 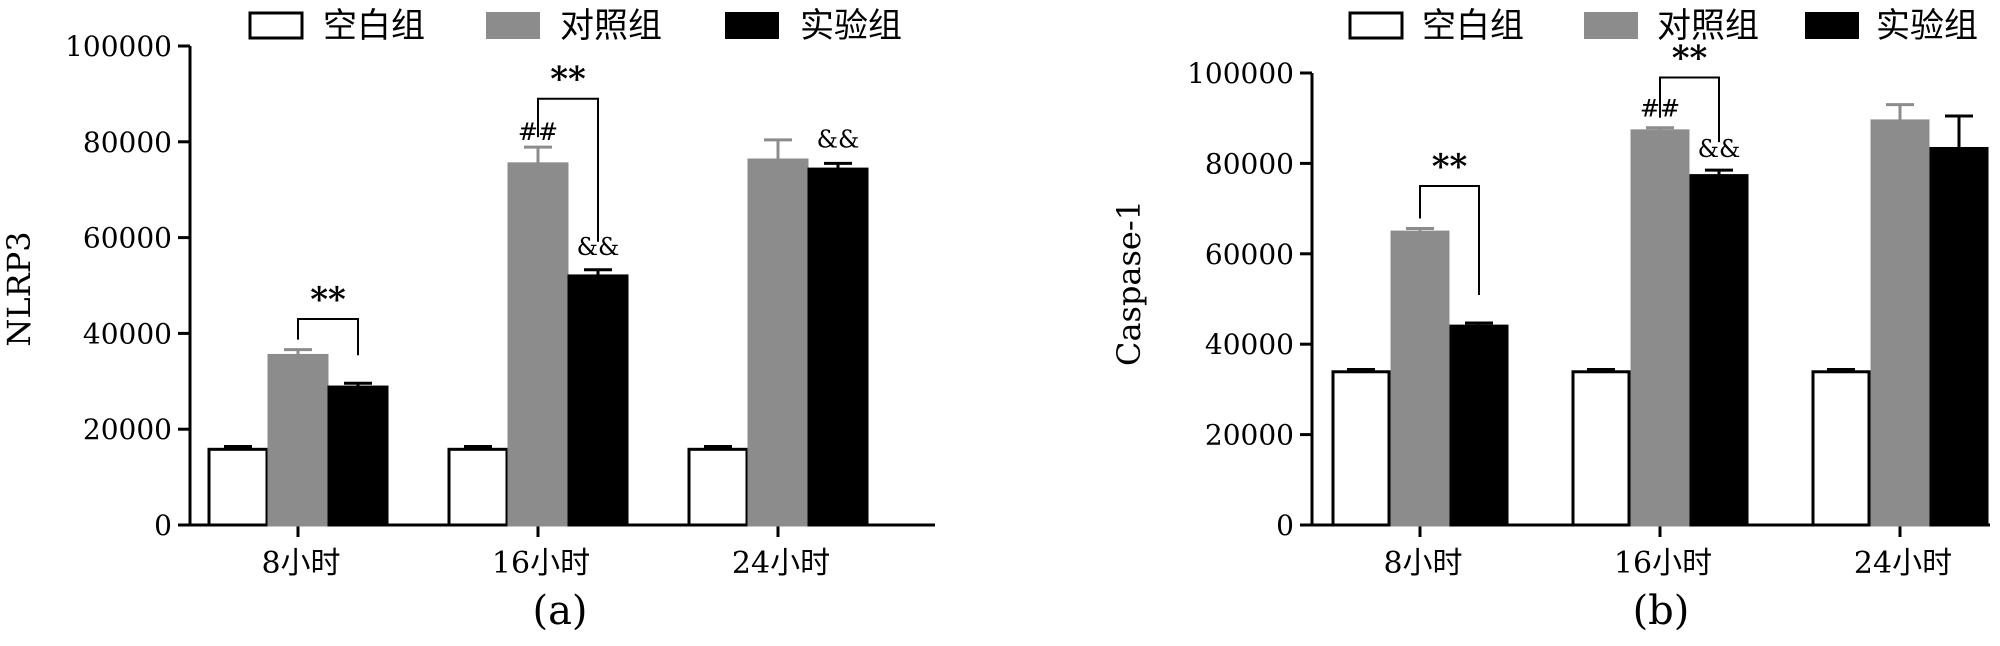 What do you see at coordinates (118, 46) in the screenshot?
I see `panel-a-ytick-label: 100000` at bounding box center [118, 46].